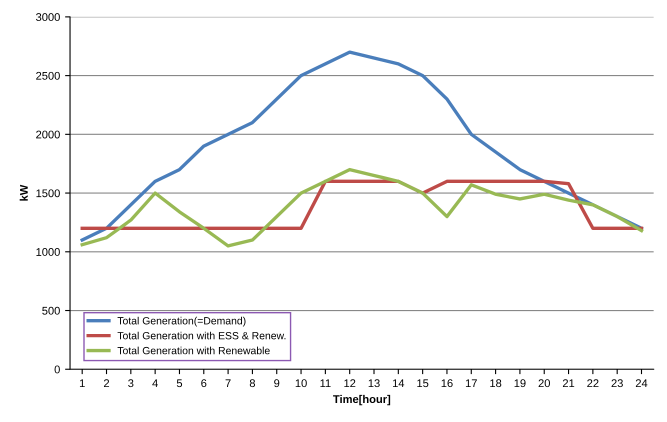 Image resolution: width=667 pixels, height=422 pixels. I want to click on y-tick-label: 0, so click(57, 370).